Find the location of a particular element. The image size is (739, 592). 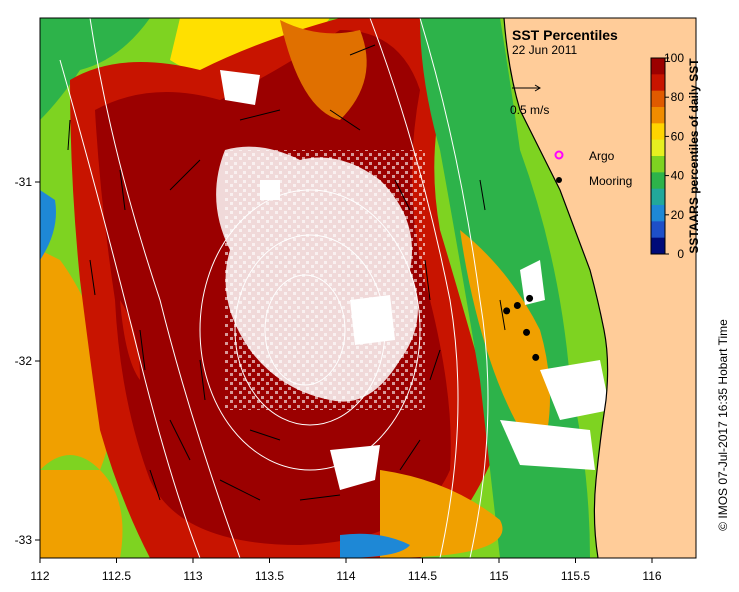

west-blue-patch is located at coordinates (48, 225).